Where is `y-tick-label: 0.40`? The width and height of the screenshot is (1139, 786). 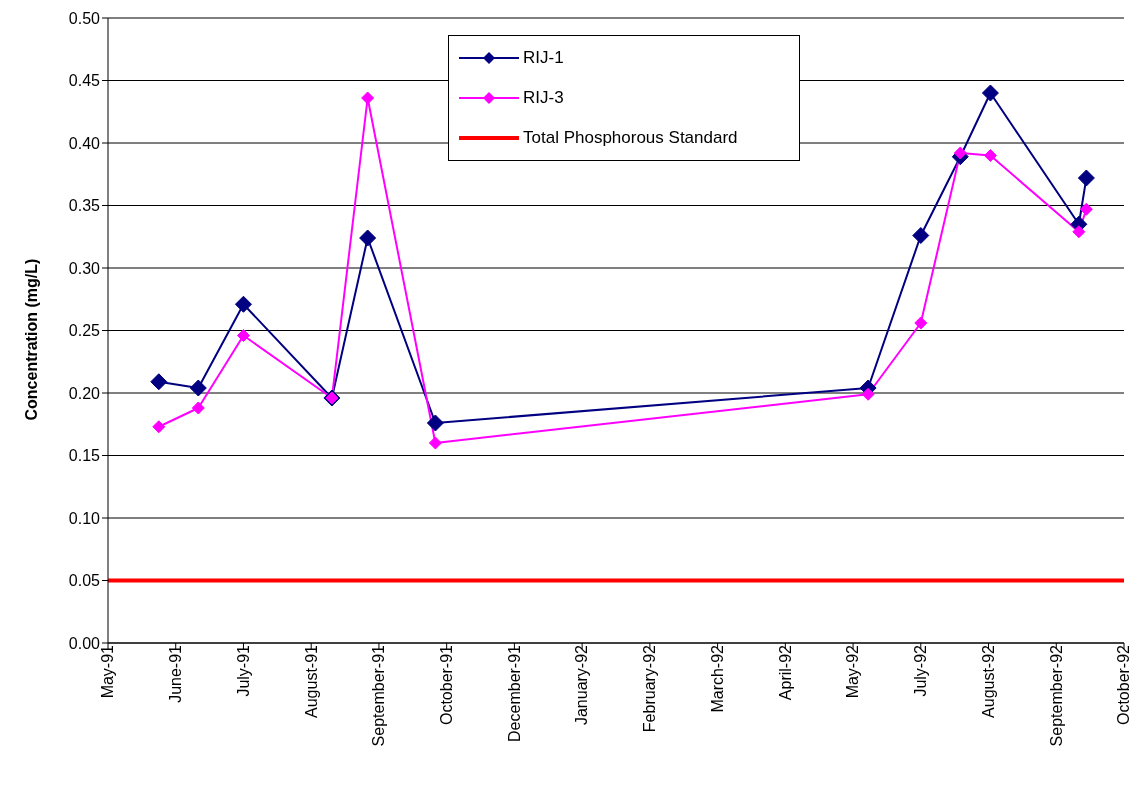 y-tick-label: 0.40 is located at coordinates (84, 143).